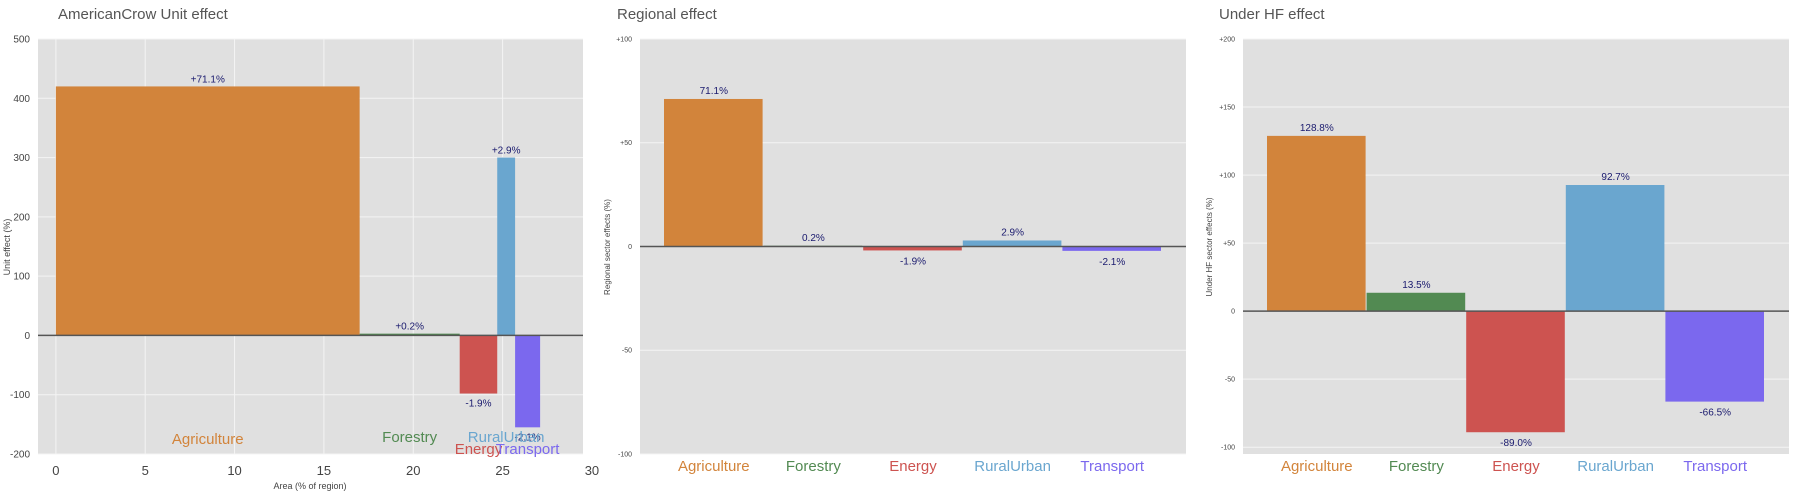  Describe the element at coordinates (813, 238) in the screenshot. I see `value-label-forestry: 0.2%` at that location.